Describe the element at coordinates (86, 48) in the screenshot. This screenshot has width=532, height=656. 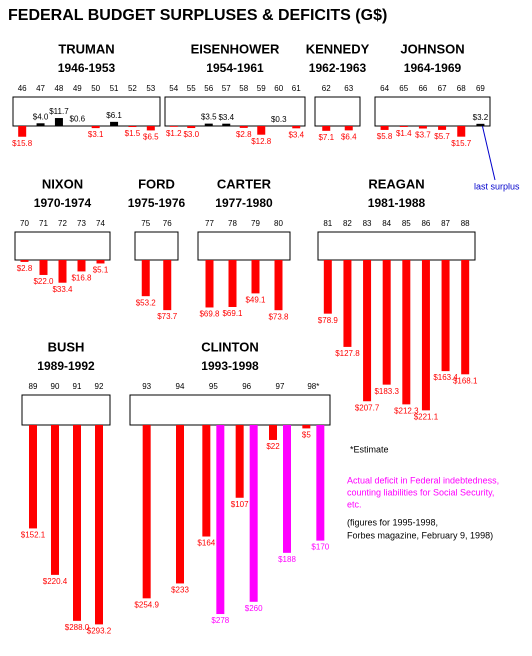
I see `panel-title: TRUMAN` at that location.